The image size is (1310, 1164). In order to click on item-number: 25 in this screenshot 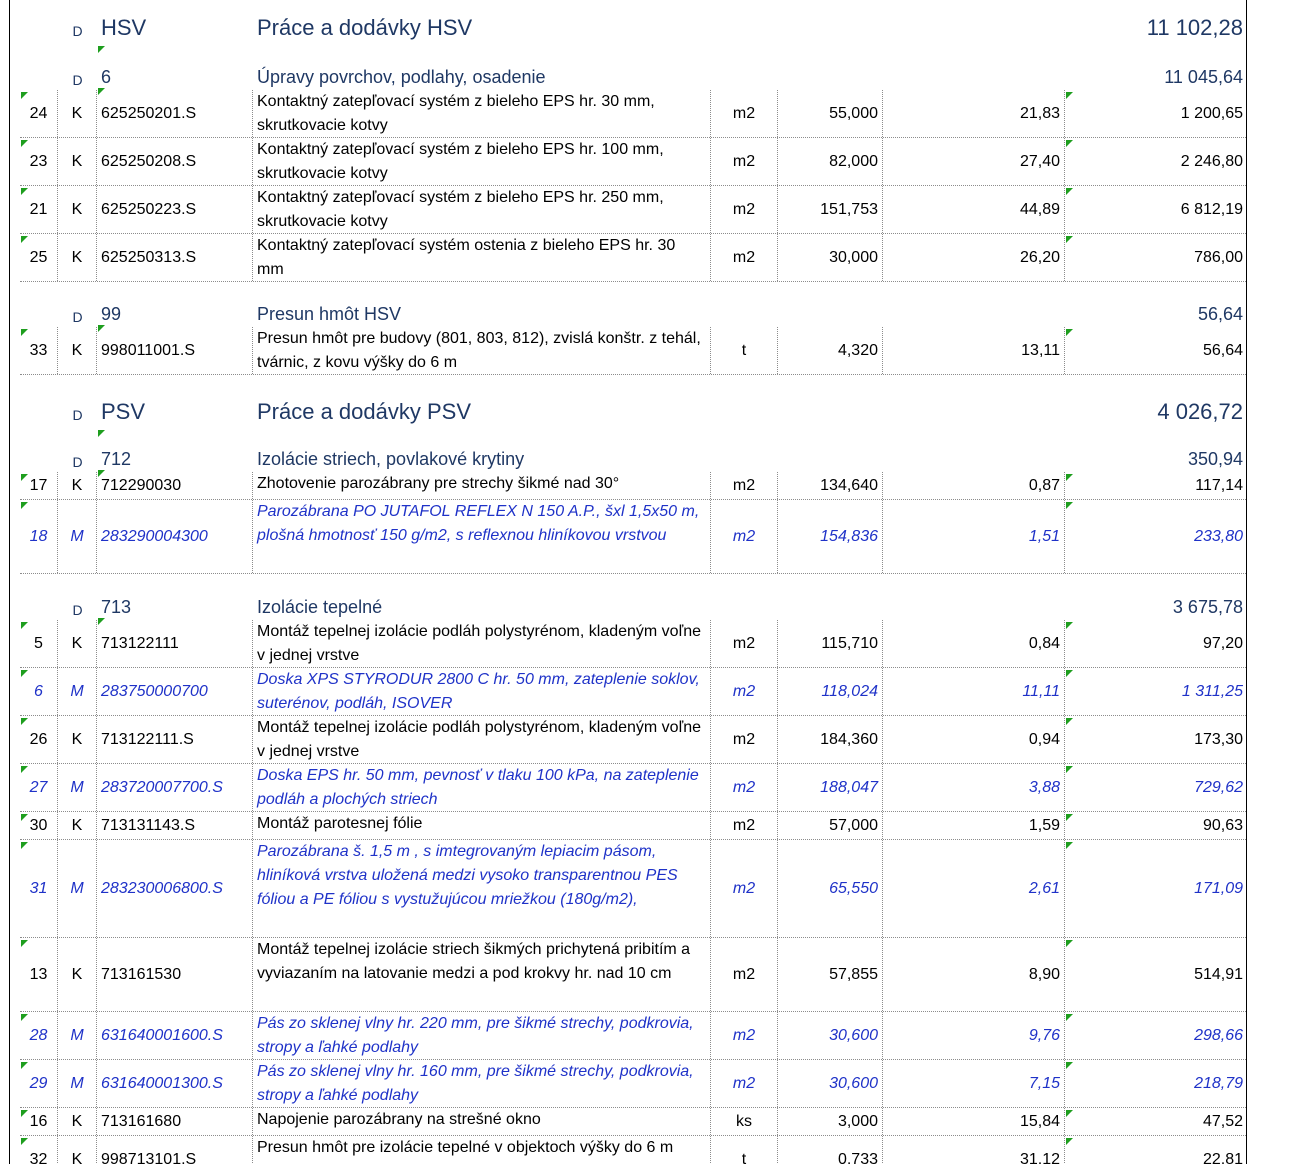, I will do `click(39, 257)`.